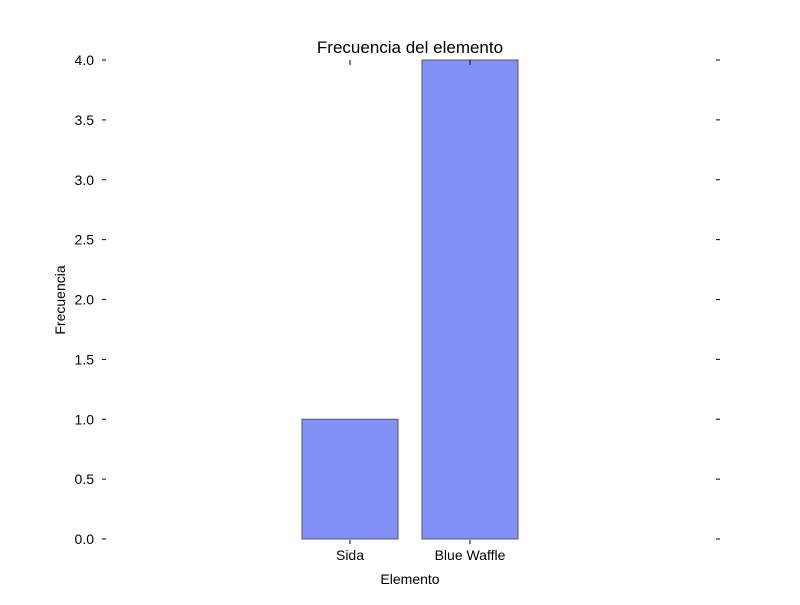 The height and width of the screenshot is (605, 800). I want to click on bar-blue-waffle, so click(470, 299).